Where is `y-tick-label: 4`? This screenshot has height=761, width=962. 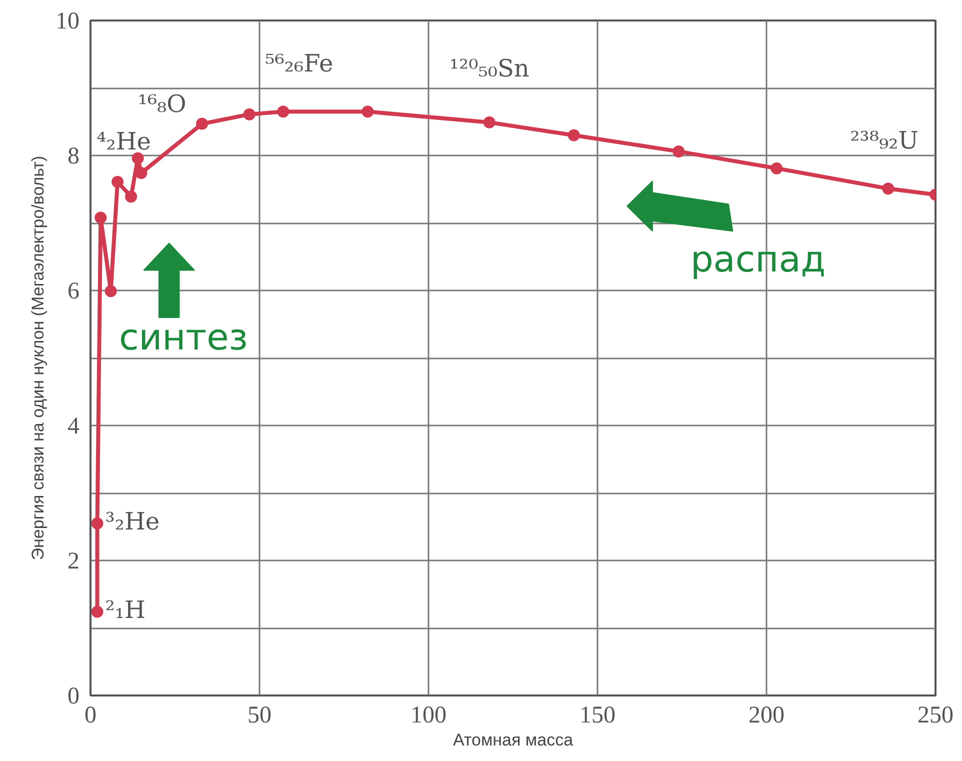 y-tick-label: 4 is located at coordinates (74, 427).